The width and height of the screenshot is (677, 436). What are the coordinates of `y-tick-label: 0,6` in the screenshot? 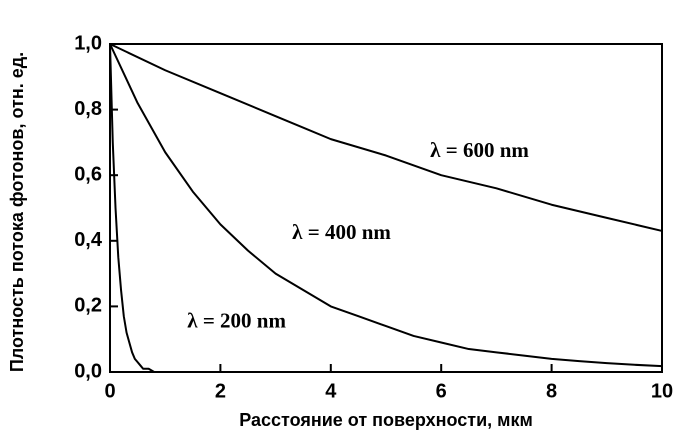 It's located at (88, 174).